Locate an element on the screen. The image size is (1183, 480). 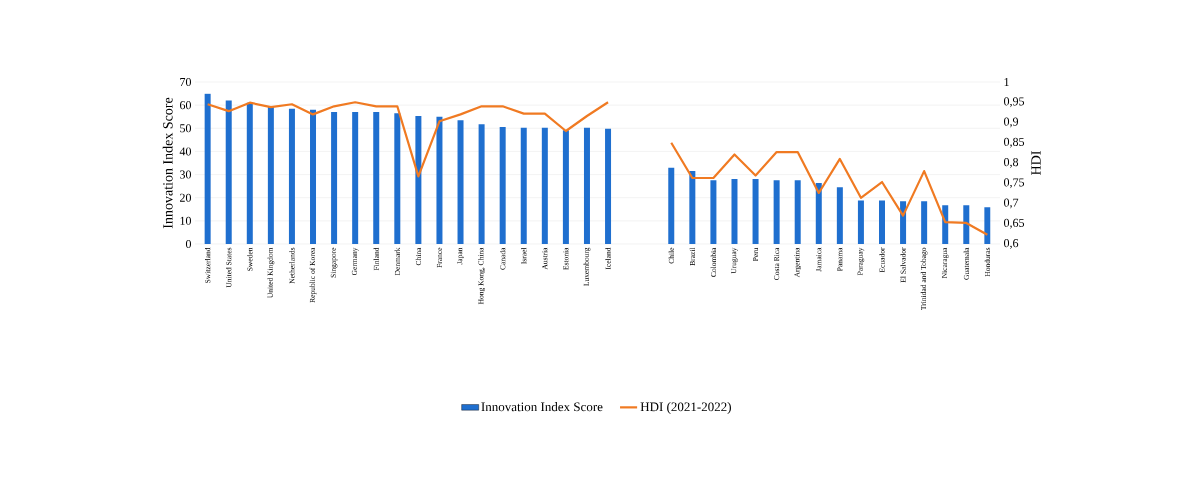
y-axis-title: Innovation Index Score is located at coordinates (167, 163).